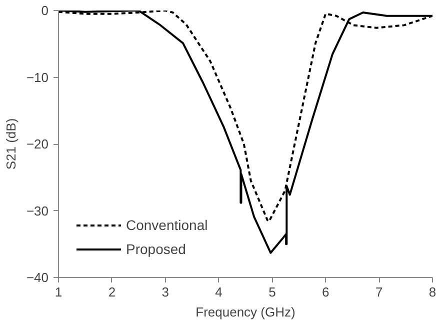  Describe the element at coordinates (58, 292) in the screenshot. I see `x-tick-label: 1` at that location.